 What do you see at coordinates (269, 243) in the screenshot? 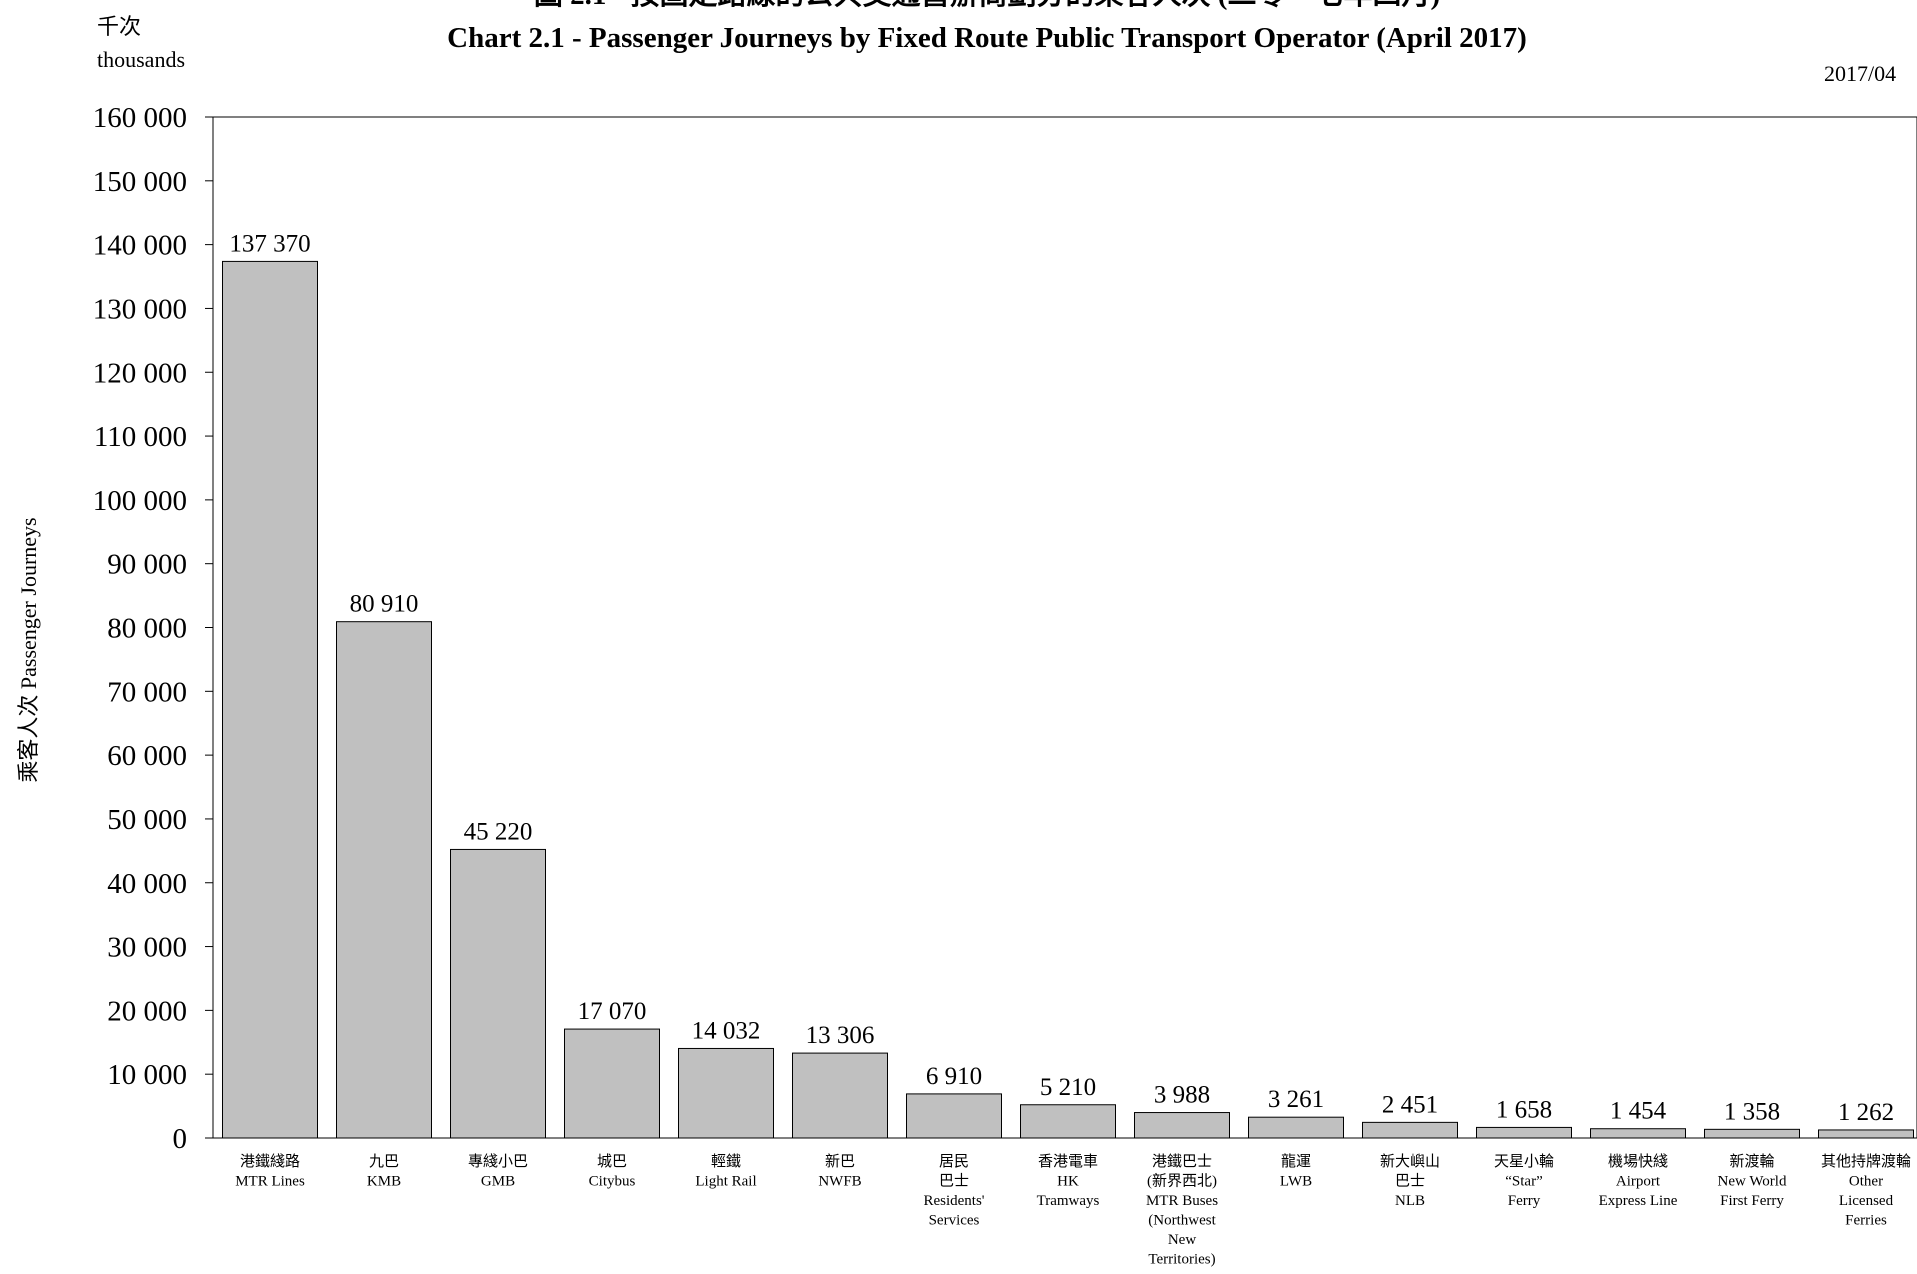
I see `bar-value-label: 137 370` at bounding box center [269, 243].